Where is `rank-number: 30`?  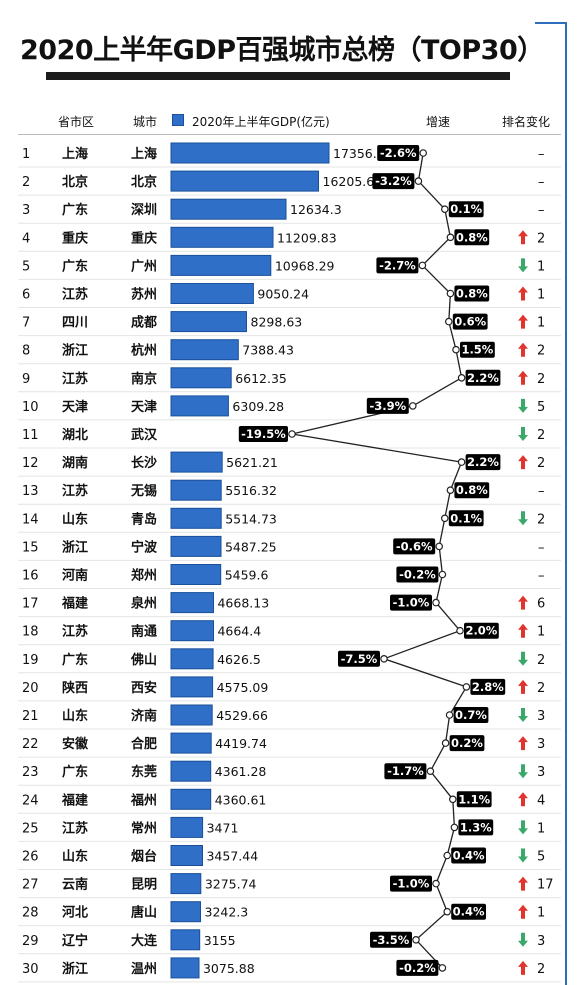
rank-number: 30 is located at coordinates (30, 969).